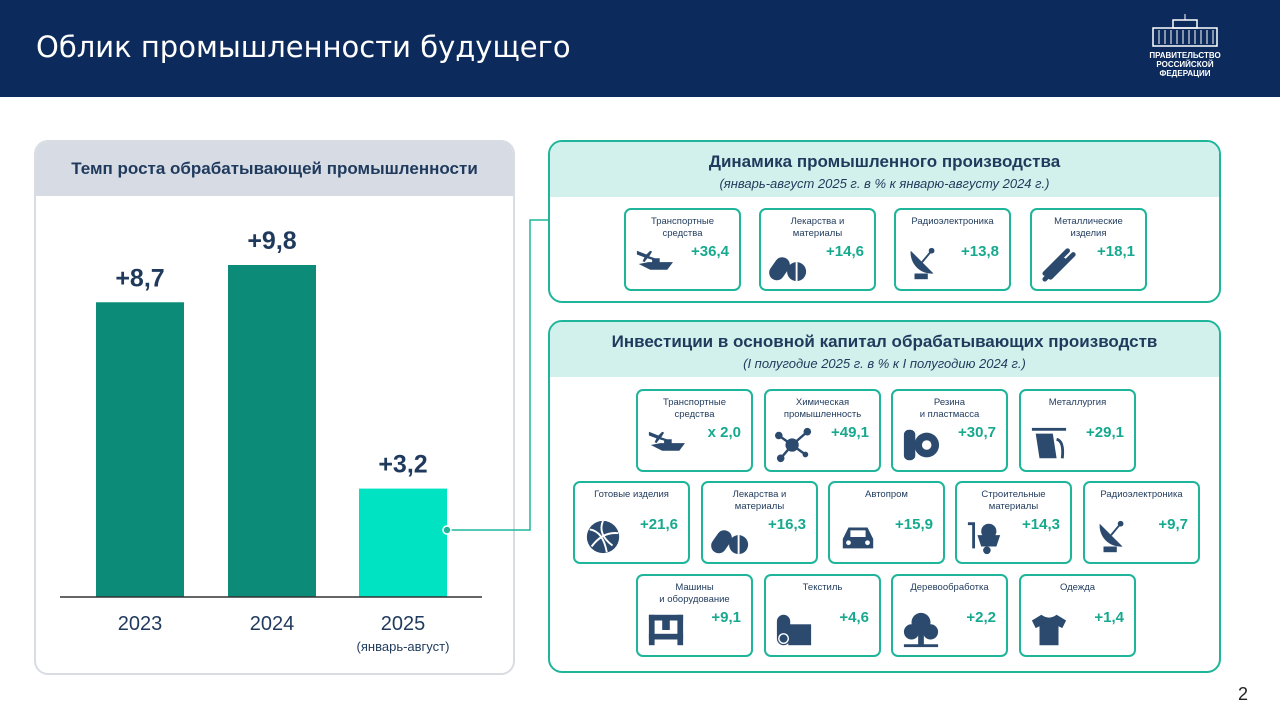  I want to click on tile-label: Текстиль, so click(822, 587).